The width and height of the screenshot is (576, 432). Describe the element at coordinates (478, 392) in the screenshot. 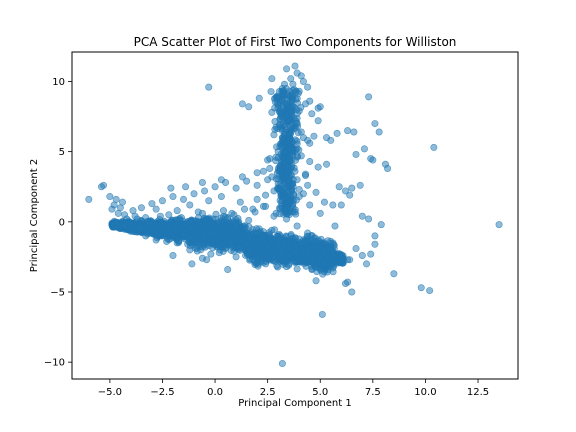

I see `x-tick-label: 12.5` at that location.